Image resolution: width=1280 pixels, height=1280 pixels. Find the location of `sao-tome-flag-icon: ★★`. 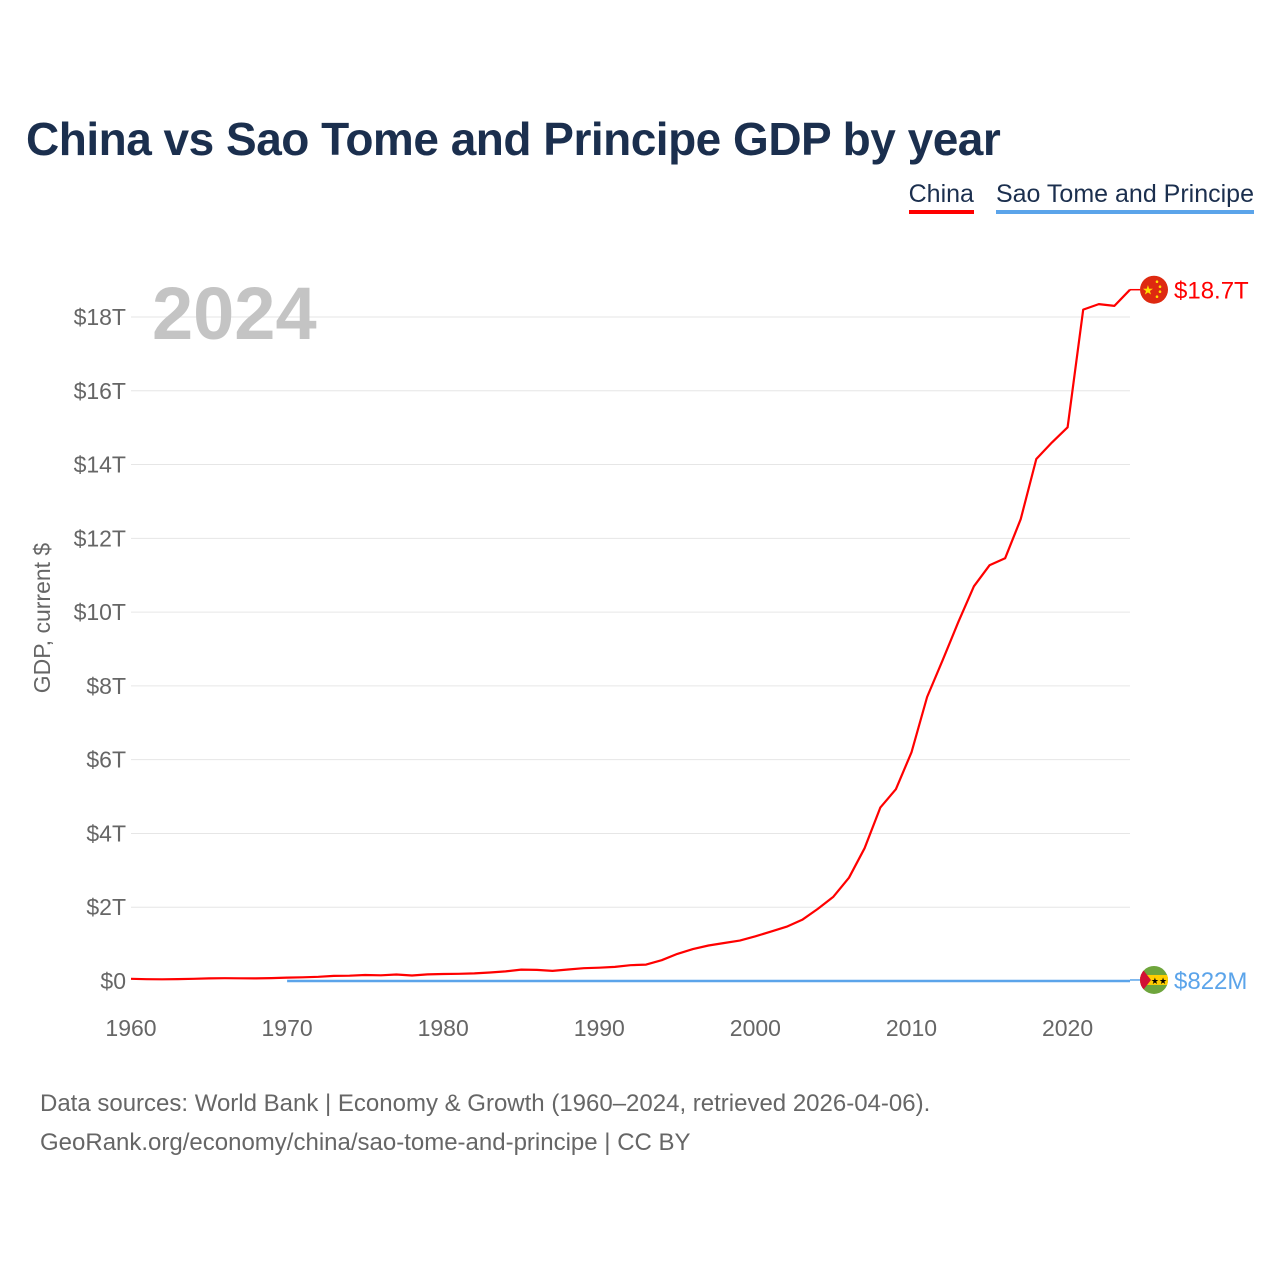

sao-tome-flag-icon: ★★ is located at coordinates (1154, 979).